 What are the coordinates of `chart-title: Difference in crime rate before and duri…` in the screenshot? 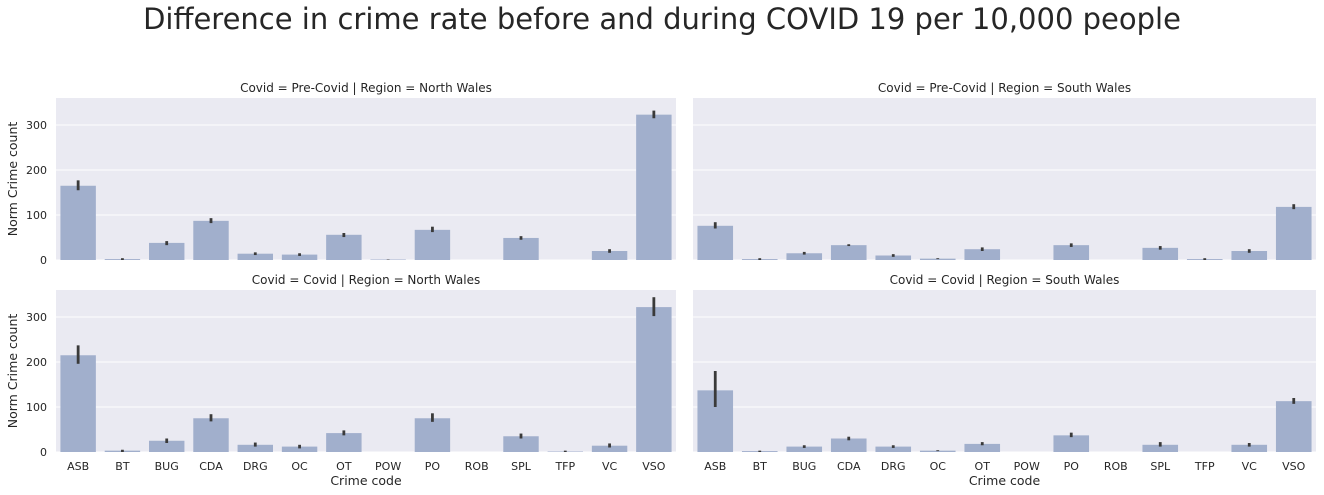 It's located at (662, 19).